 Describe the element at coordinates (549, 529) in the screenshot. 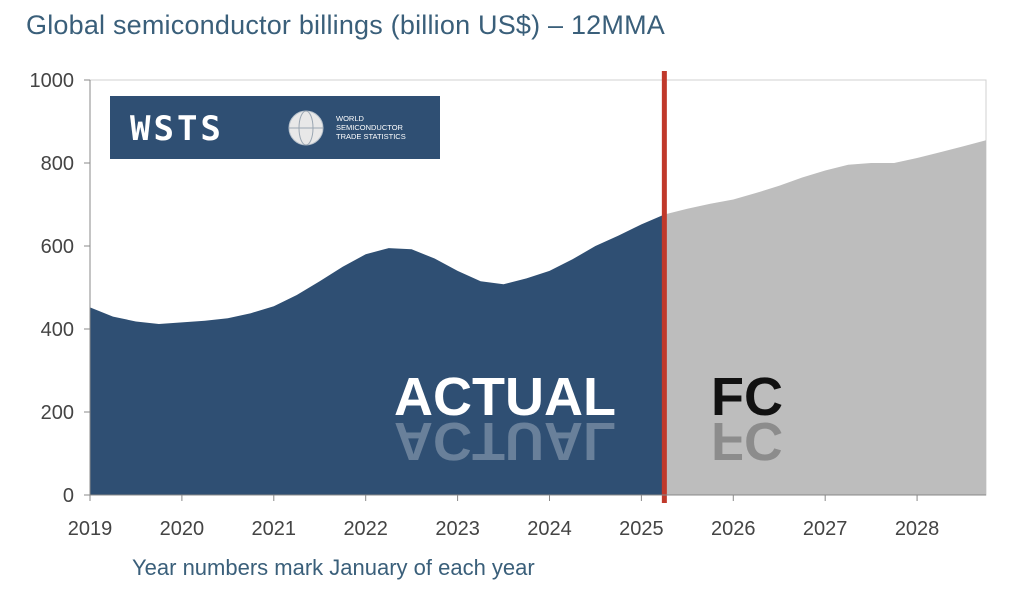

I see `x-tick-label: 2024` at that location.